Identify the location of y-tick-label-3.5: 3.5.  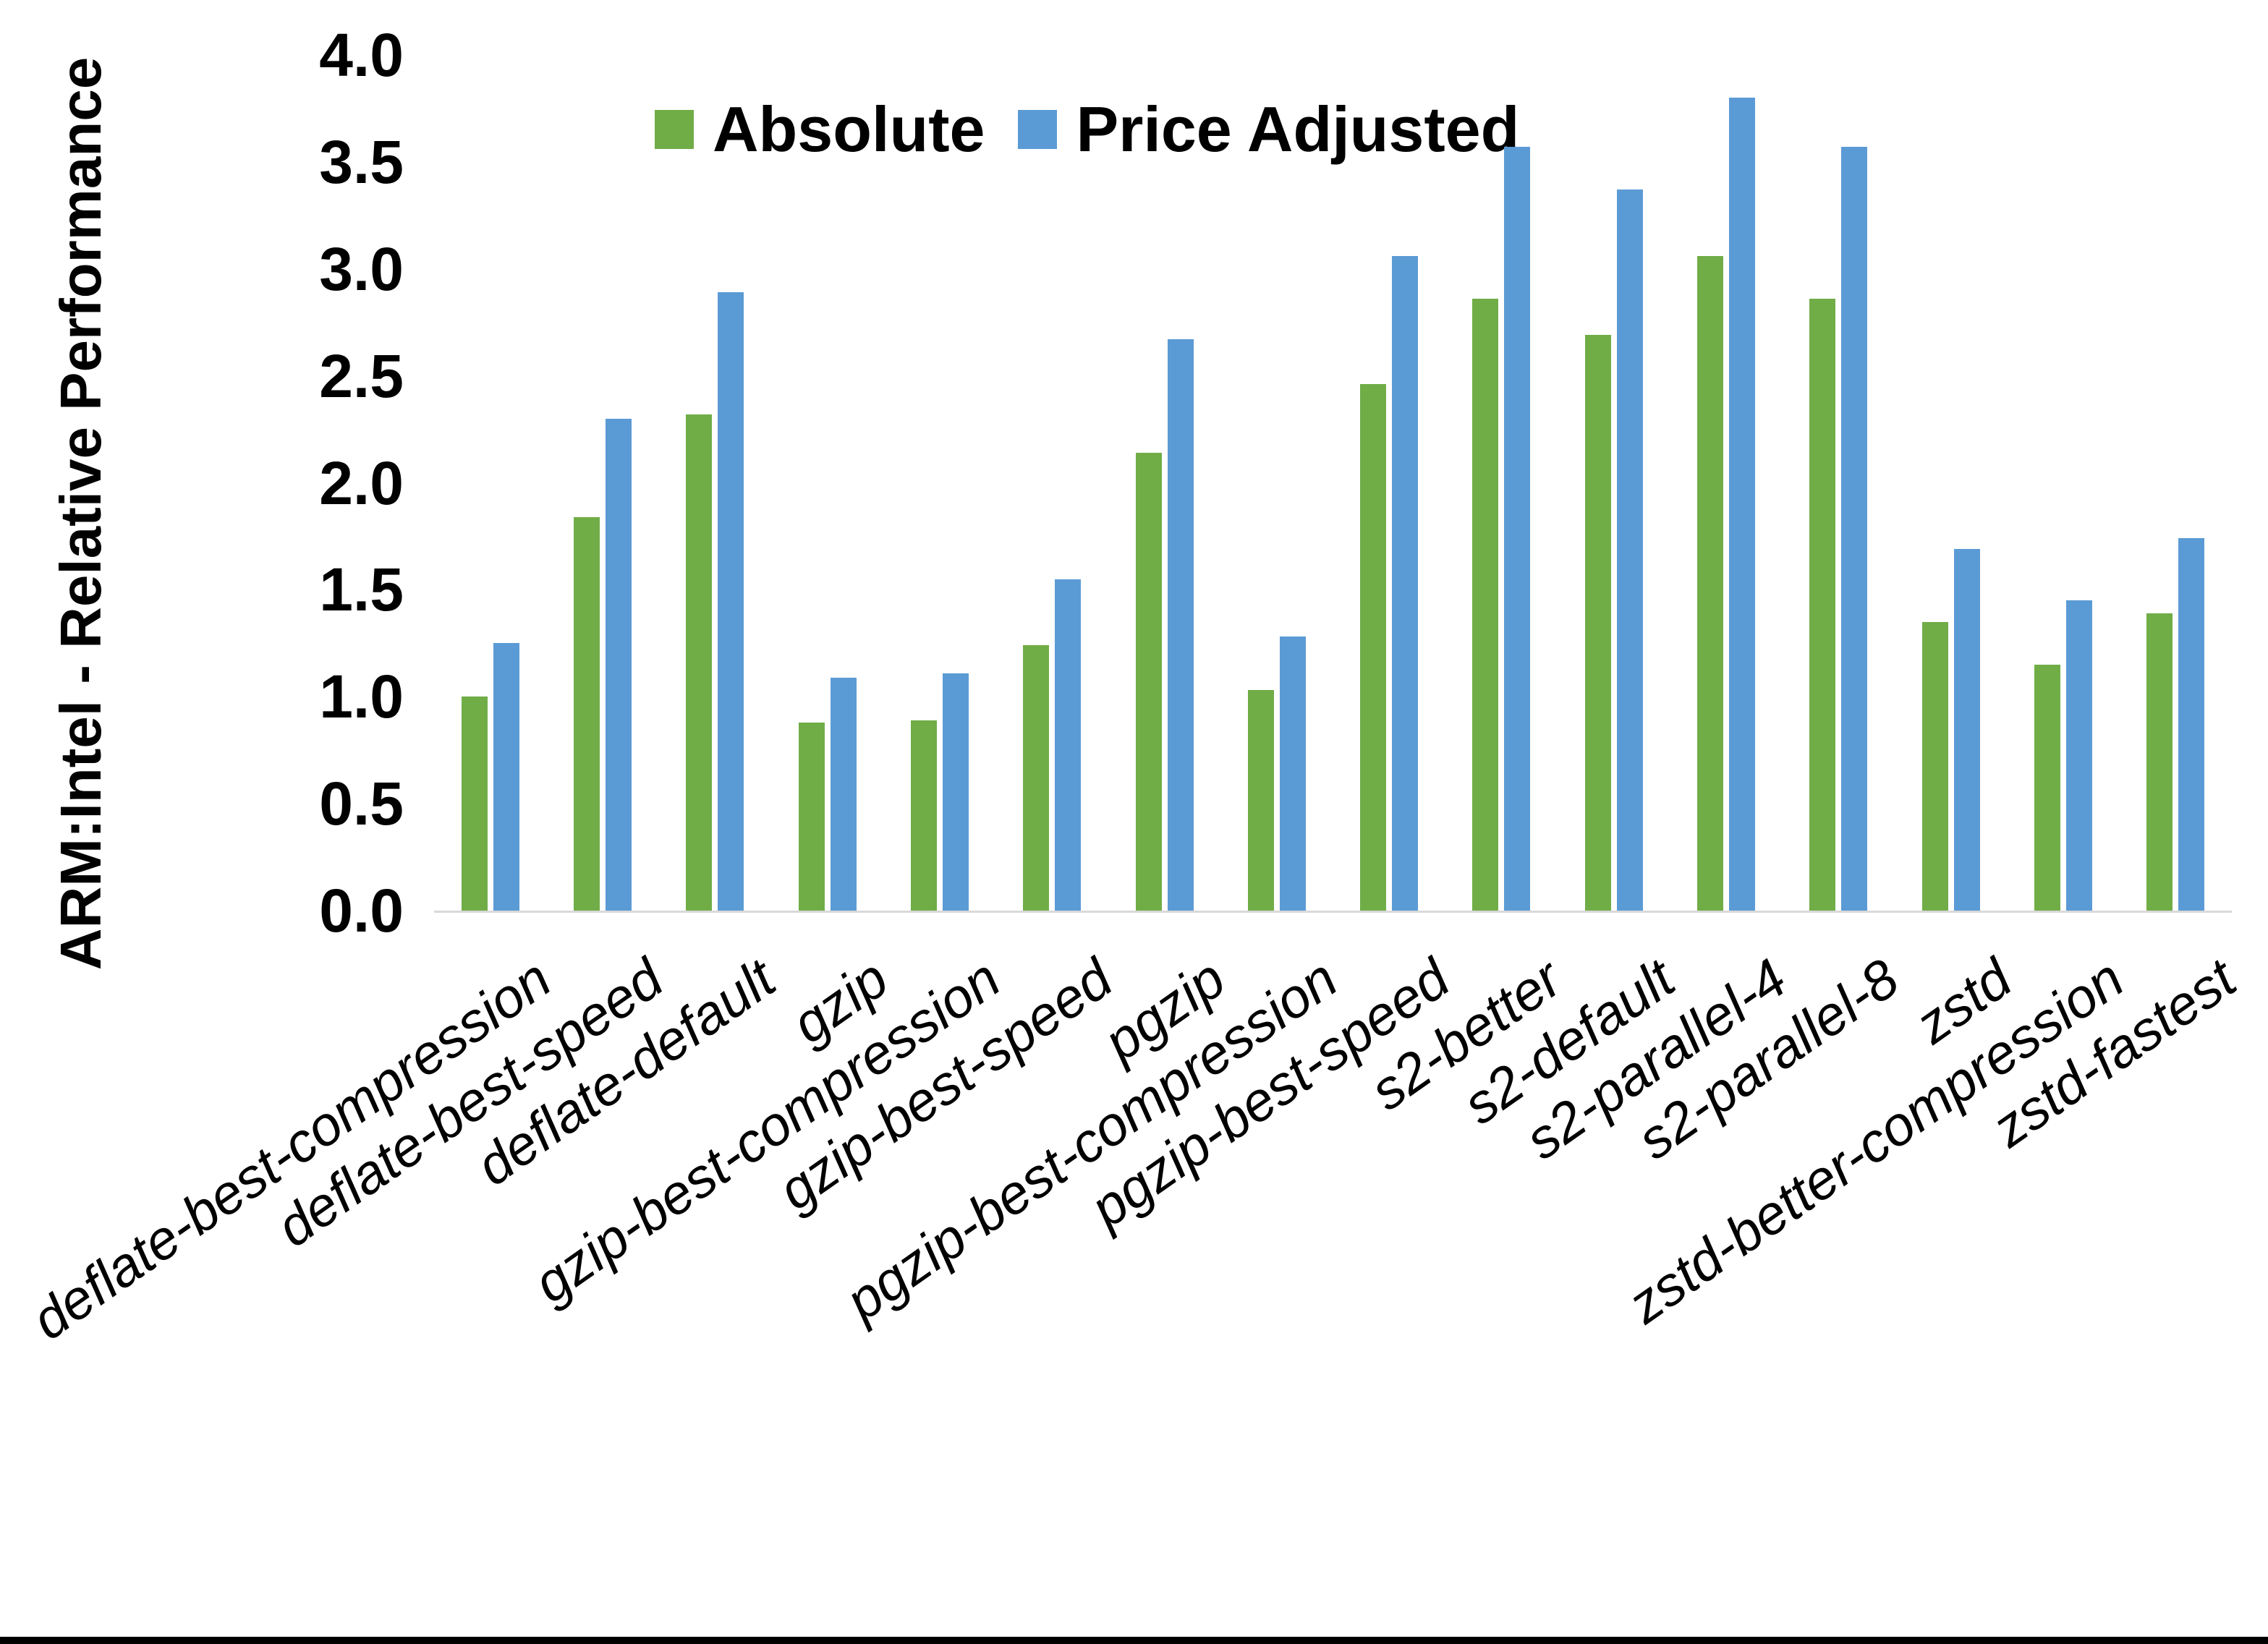
(361, 161).